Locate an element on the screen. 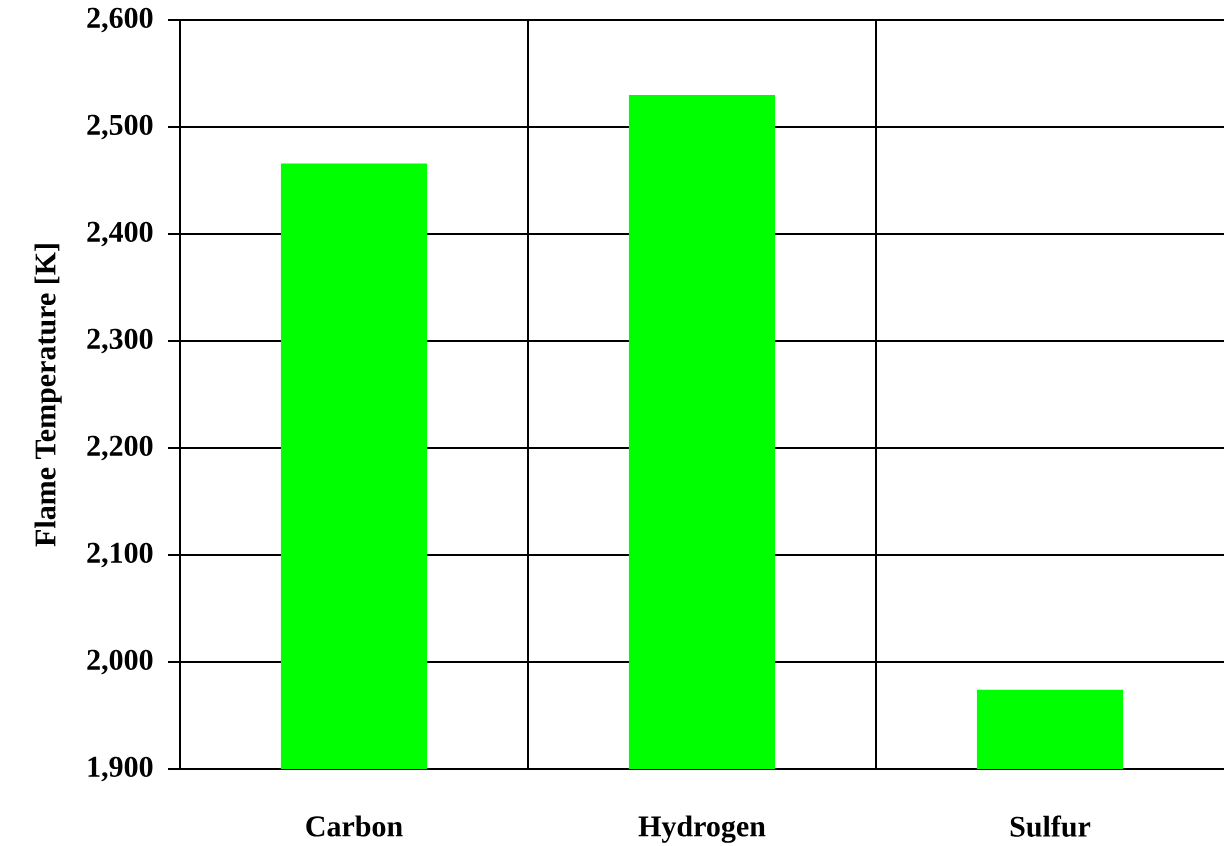 The width and height of the screenshot is (1230, 846). x-tick-label: Hydrogen is located at coordinates (702, 829).